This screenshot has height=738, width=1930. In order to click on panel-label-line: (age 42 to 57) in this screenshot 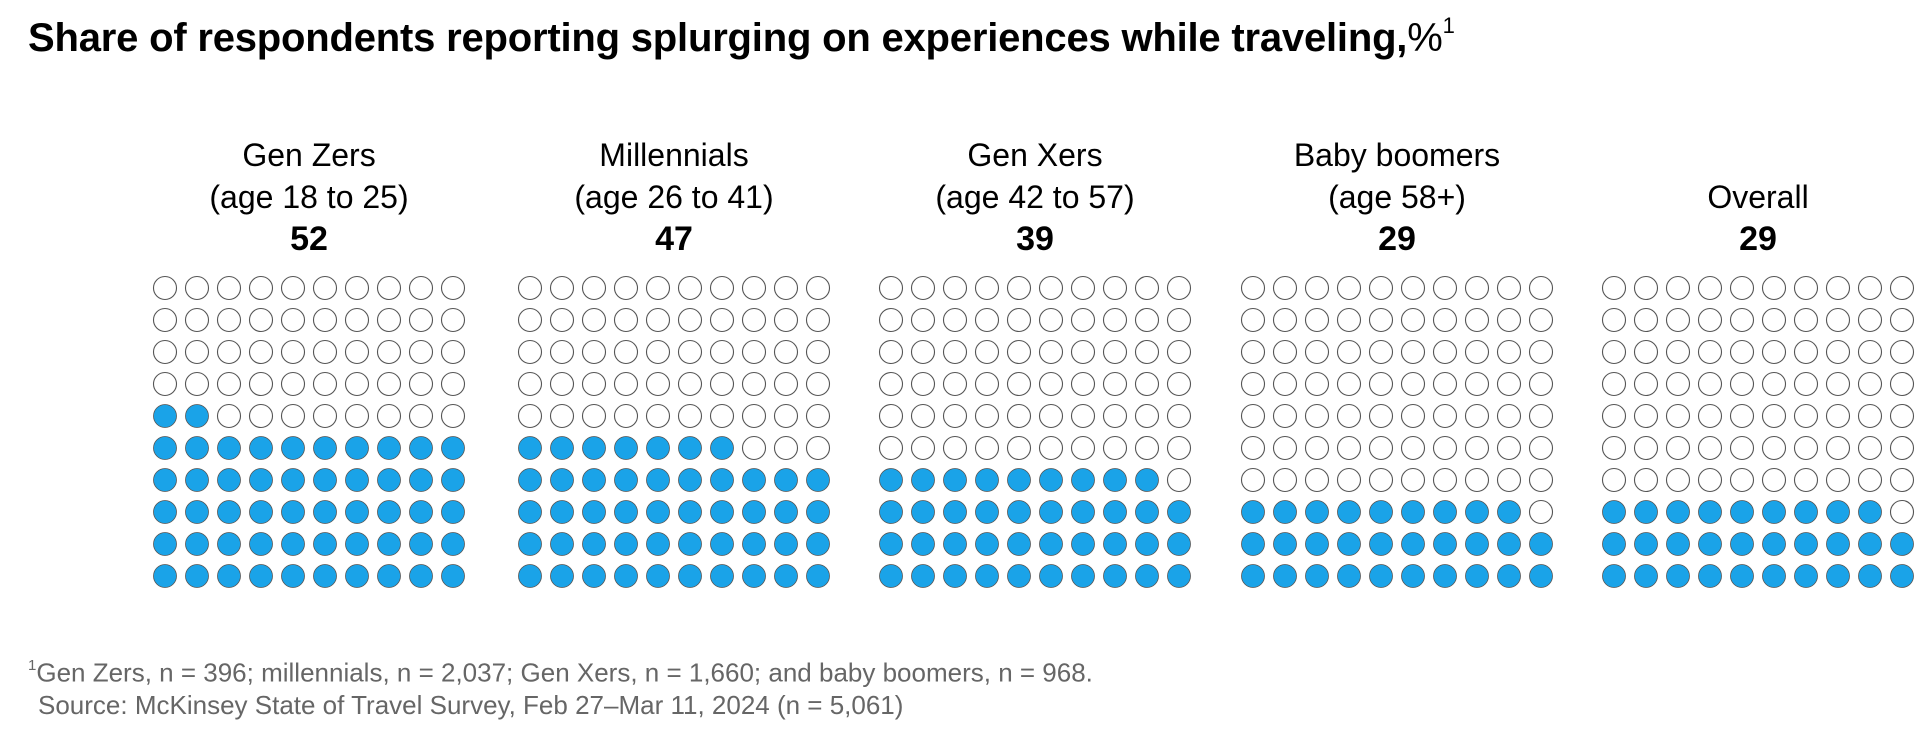, I will do `click(1034, 197)`.